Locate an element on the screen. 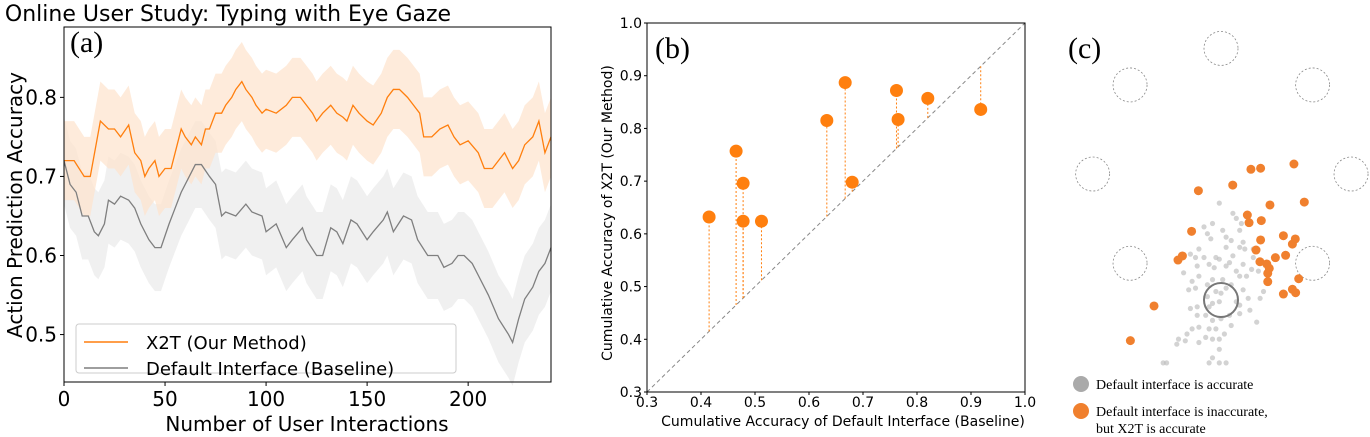 This screenshot has height=437, width=1370. x-tick-label: 0 is located at coordinates (64, 399).